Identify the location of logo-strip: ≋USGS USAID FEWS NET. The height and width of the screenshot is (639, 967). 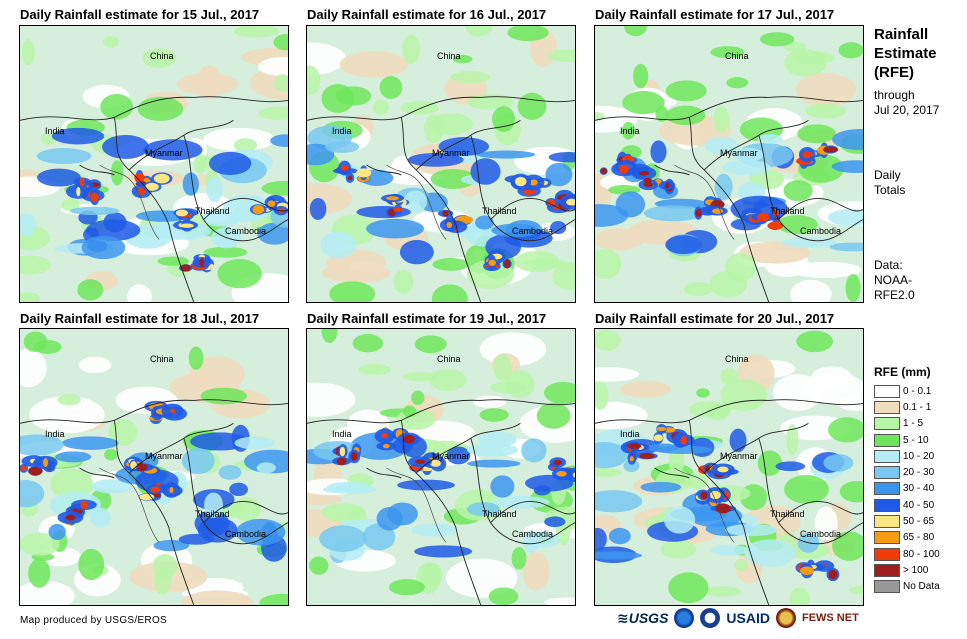
(738, 618).